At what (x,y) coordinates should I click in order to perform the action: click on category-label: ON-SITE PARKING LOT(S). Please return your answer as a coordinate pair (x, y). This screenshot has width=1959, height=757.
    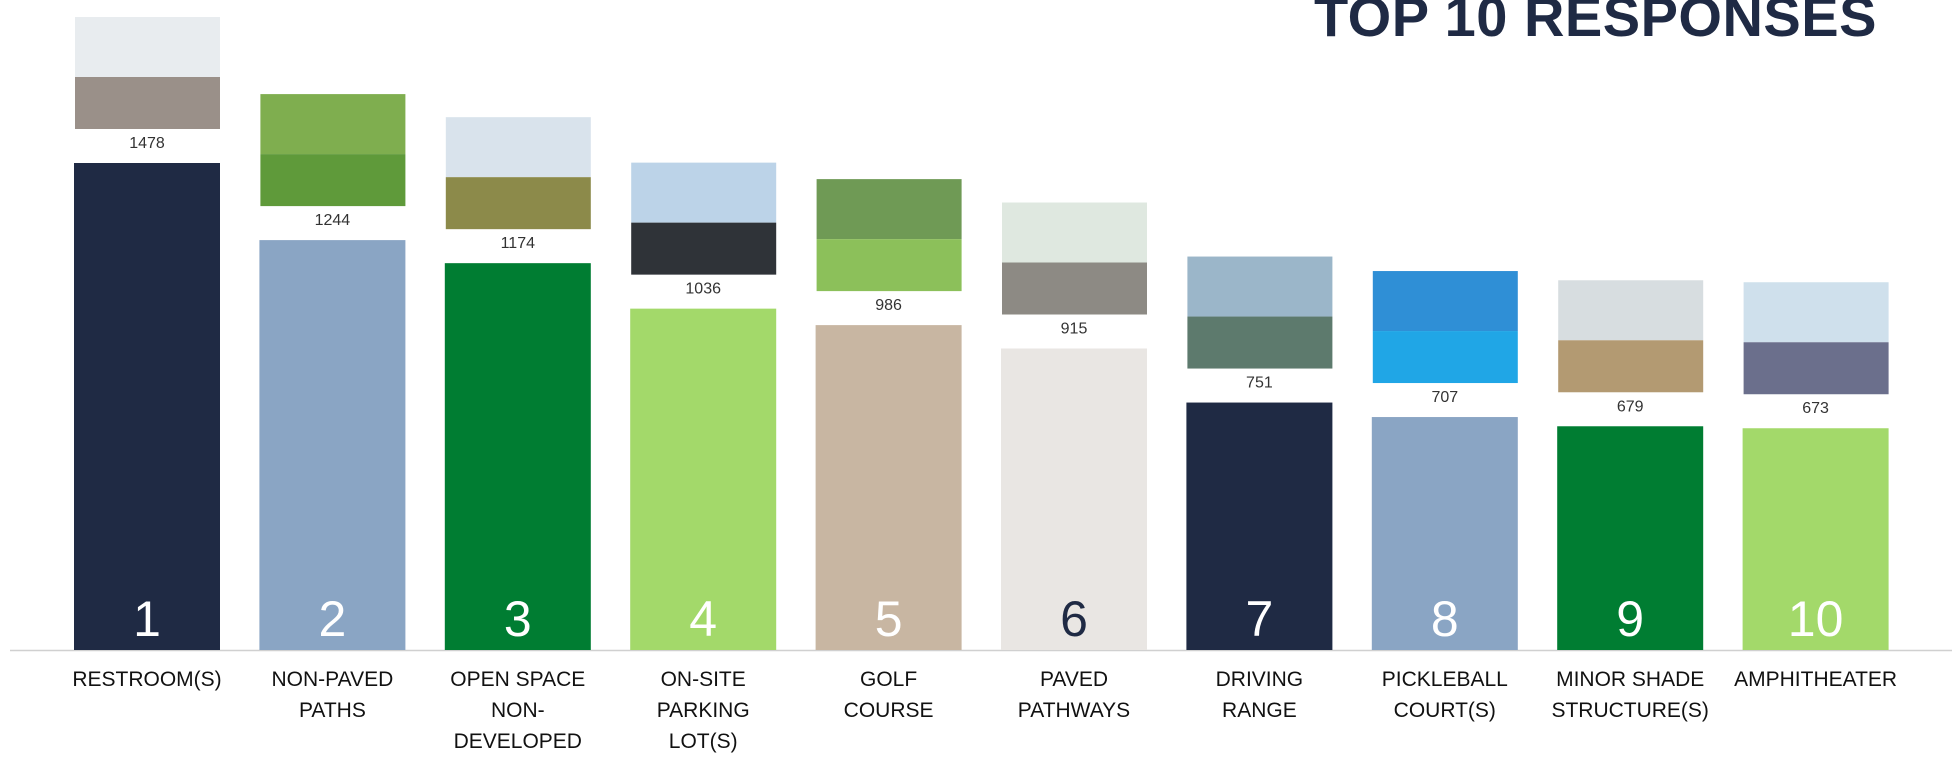
    Looking at the image, I should click on (703, 710).